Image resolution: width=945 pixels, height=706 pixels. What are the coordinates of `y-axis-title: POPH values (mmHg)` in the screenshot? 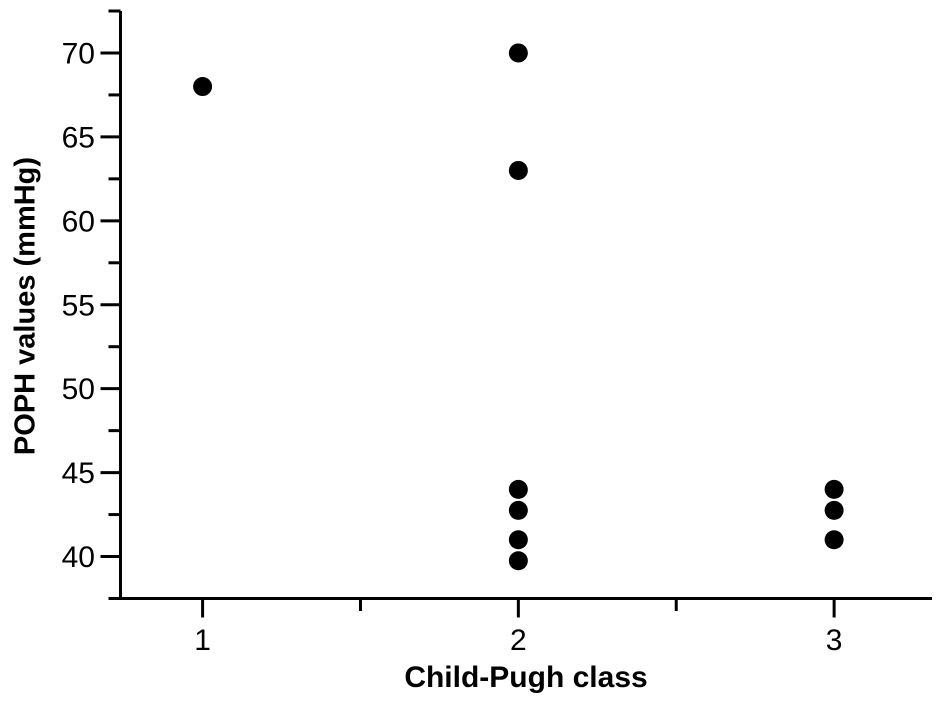 It's located at (25, 306).